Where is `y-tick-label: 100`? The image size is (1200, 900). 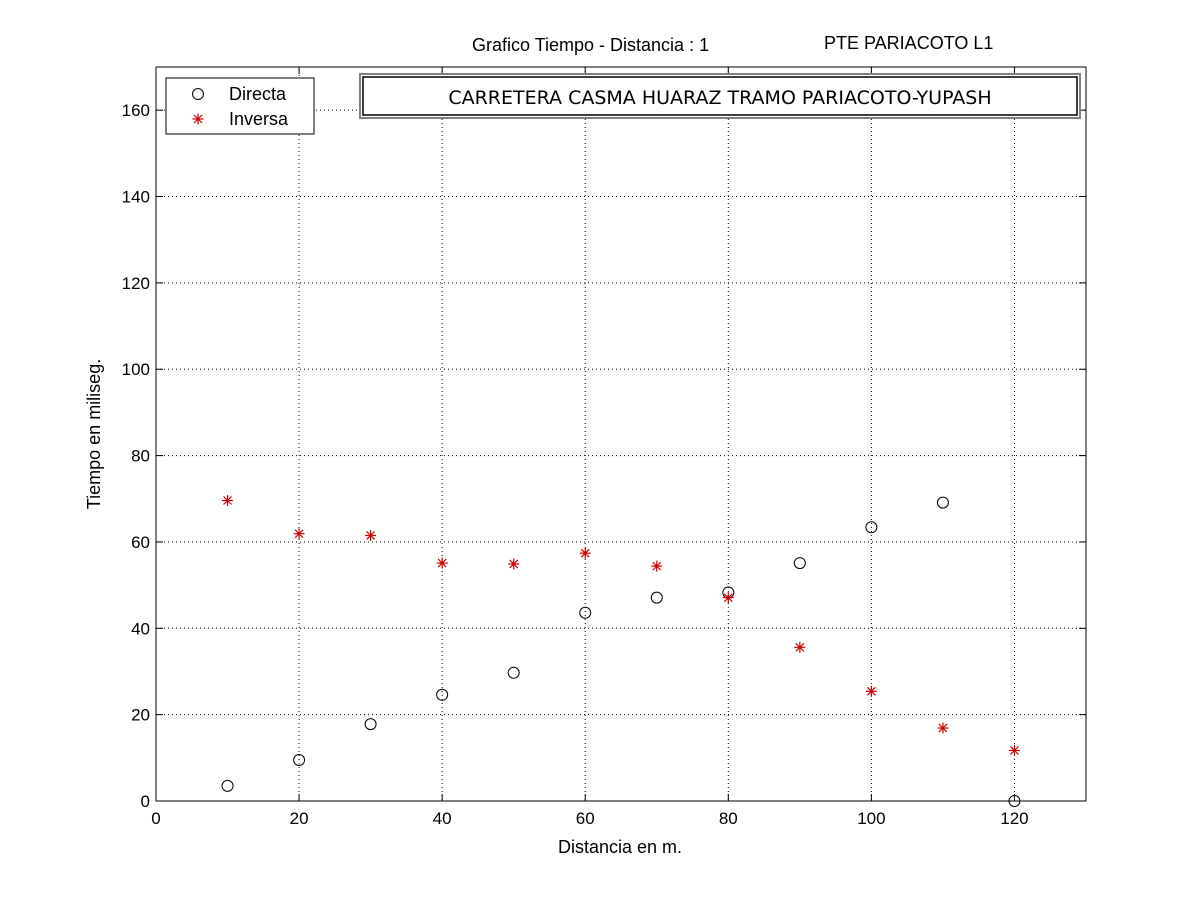
y-tick-label: 100 is located at coordinates (136, 369).